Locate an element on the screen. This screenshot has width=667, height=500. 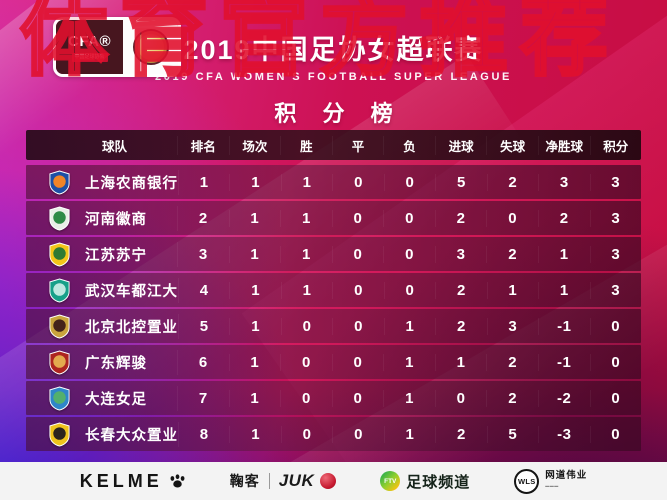
column-header: 负 is located at coordinates (410, 145).